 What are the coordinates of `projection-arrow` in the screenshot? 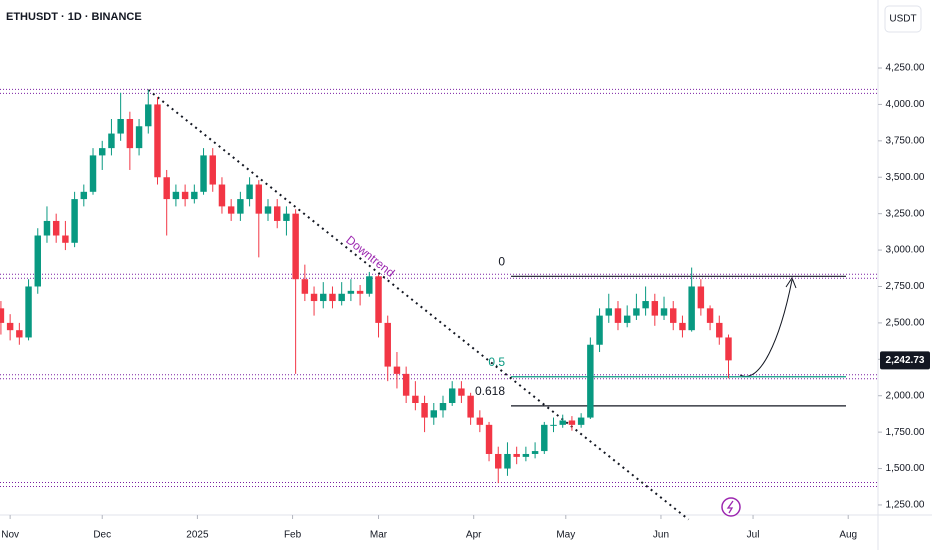 It's located at (766, 328).